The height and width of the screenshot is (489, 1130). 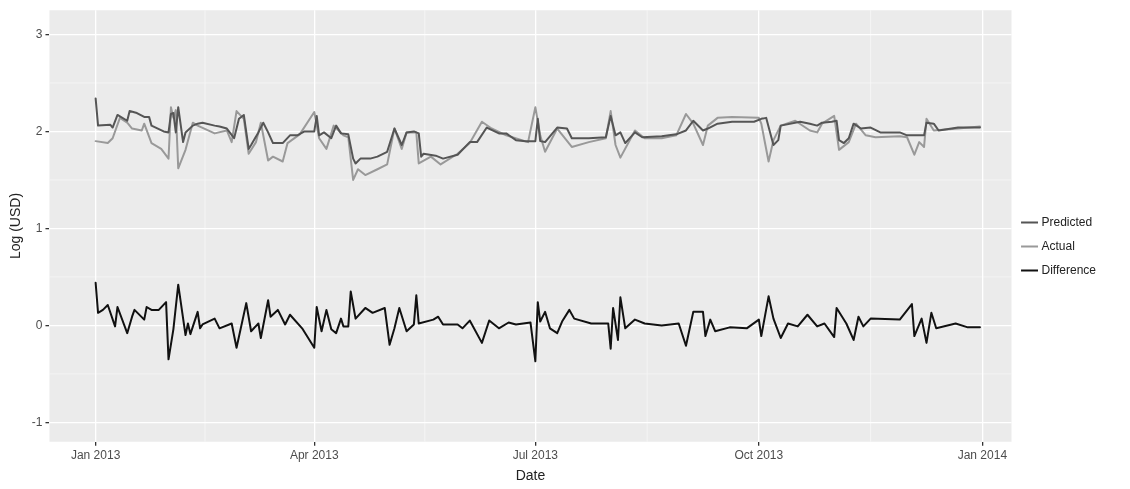 I want to click on x-tick-label: Jul 2013, so click(x=535, y=455).